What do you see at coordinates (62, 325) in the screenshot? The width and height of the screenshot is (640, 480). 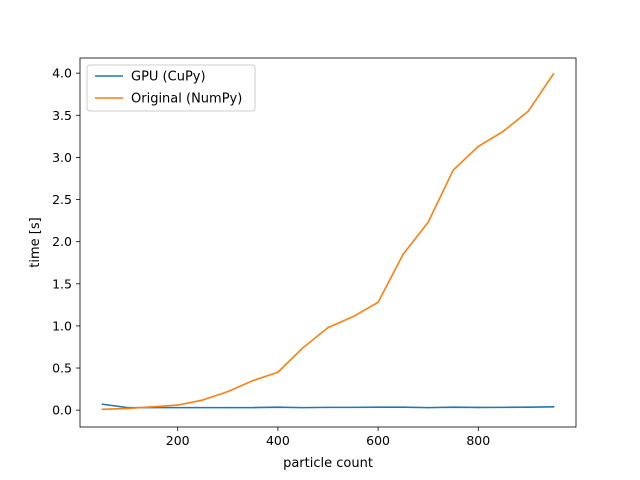 I see `y-tick-label: 1.0` at bounding box center [62, 325].